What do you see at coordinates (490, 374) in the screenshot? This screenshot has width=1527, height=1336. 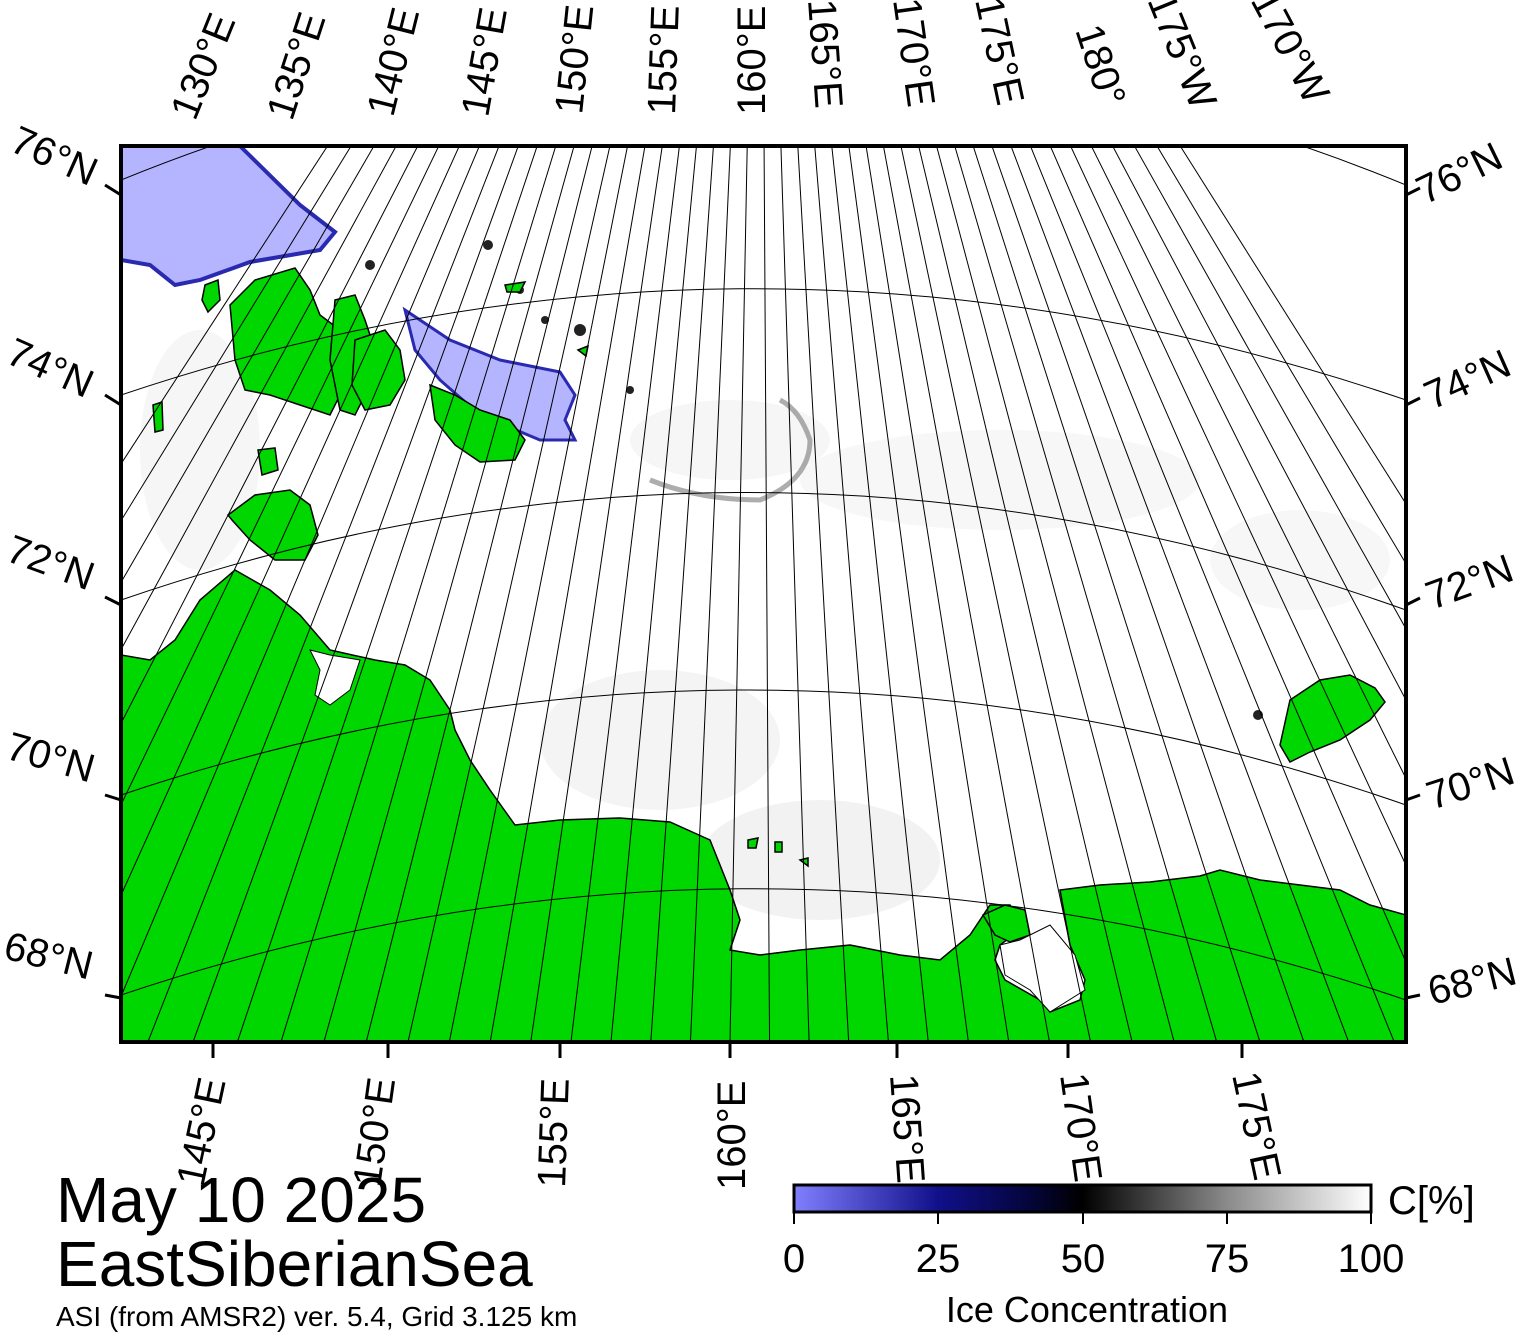 I see `low-ice-region-nsi` at bounding box center [490, 374].